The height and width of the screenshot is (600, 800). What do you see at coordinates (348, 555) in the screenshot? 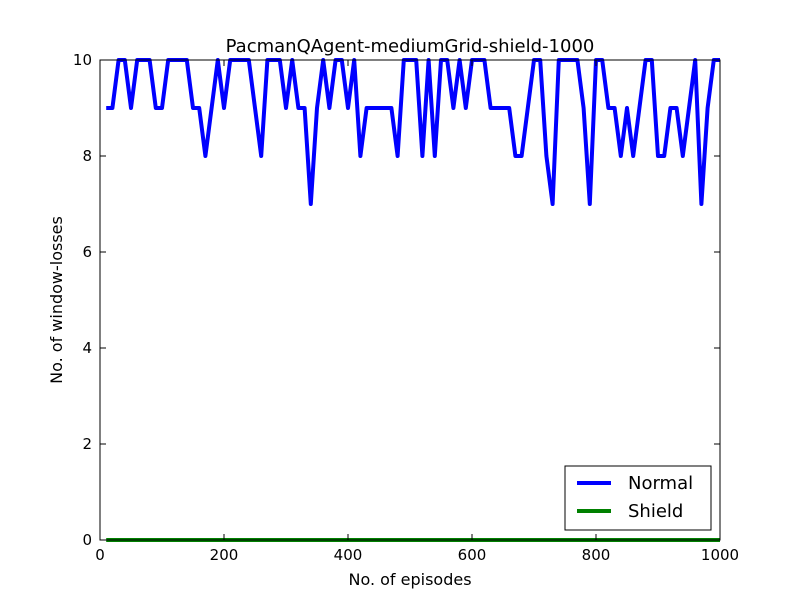
I see `x-tick-label: 400` at bounding box center [348, 555].